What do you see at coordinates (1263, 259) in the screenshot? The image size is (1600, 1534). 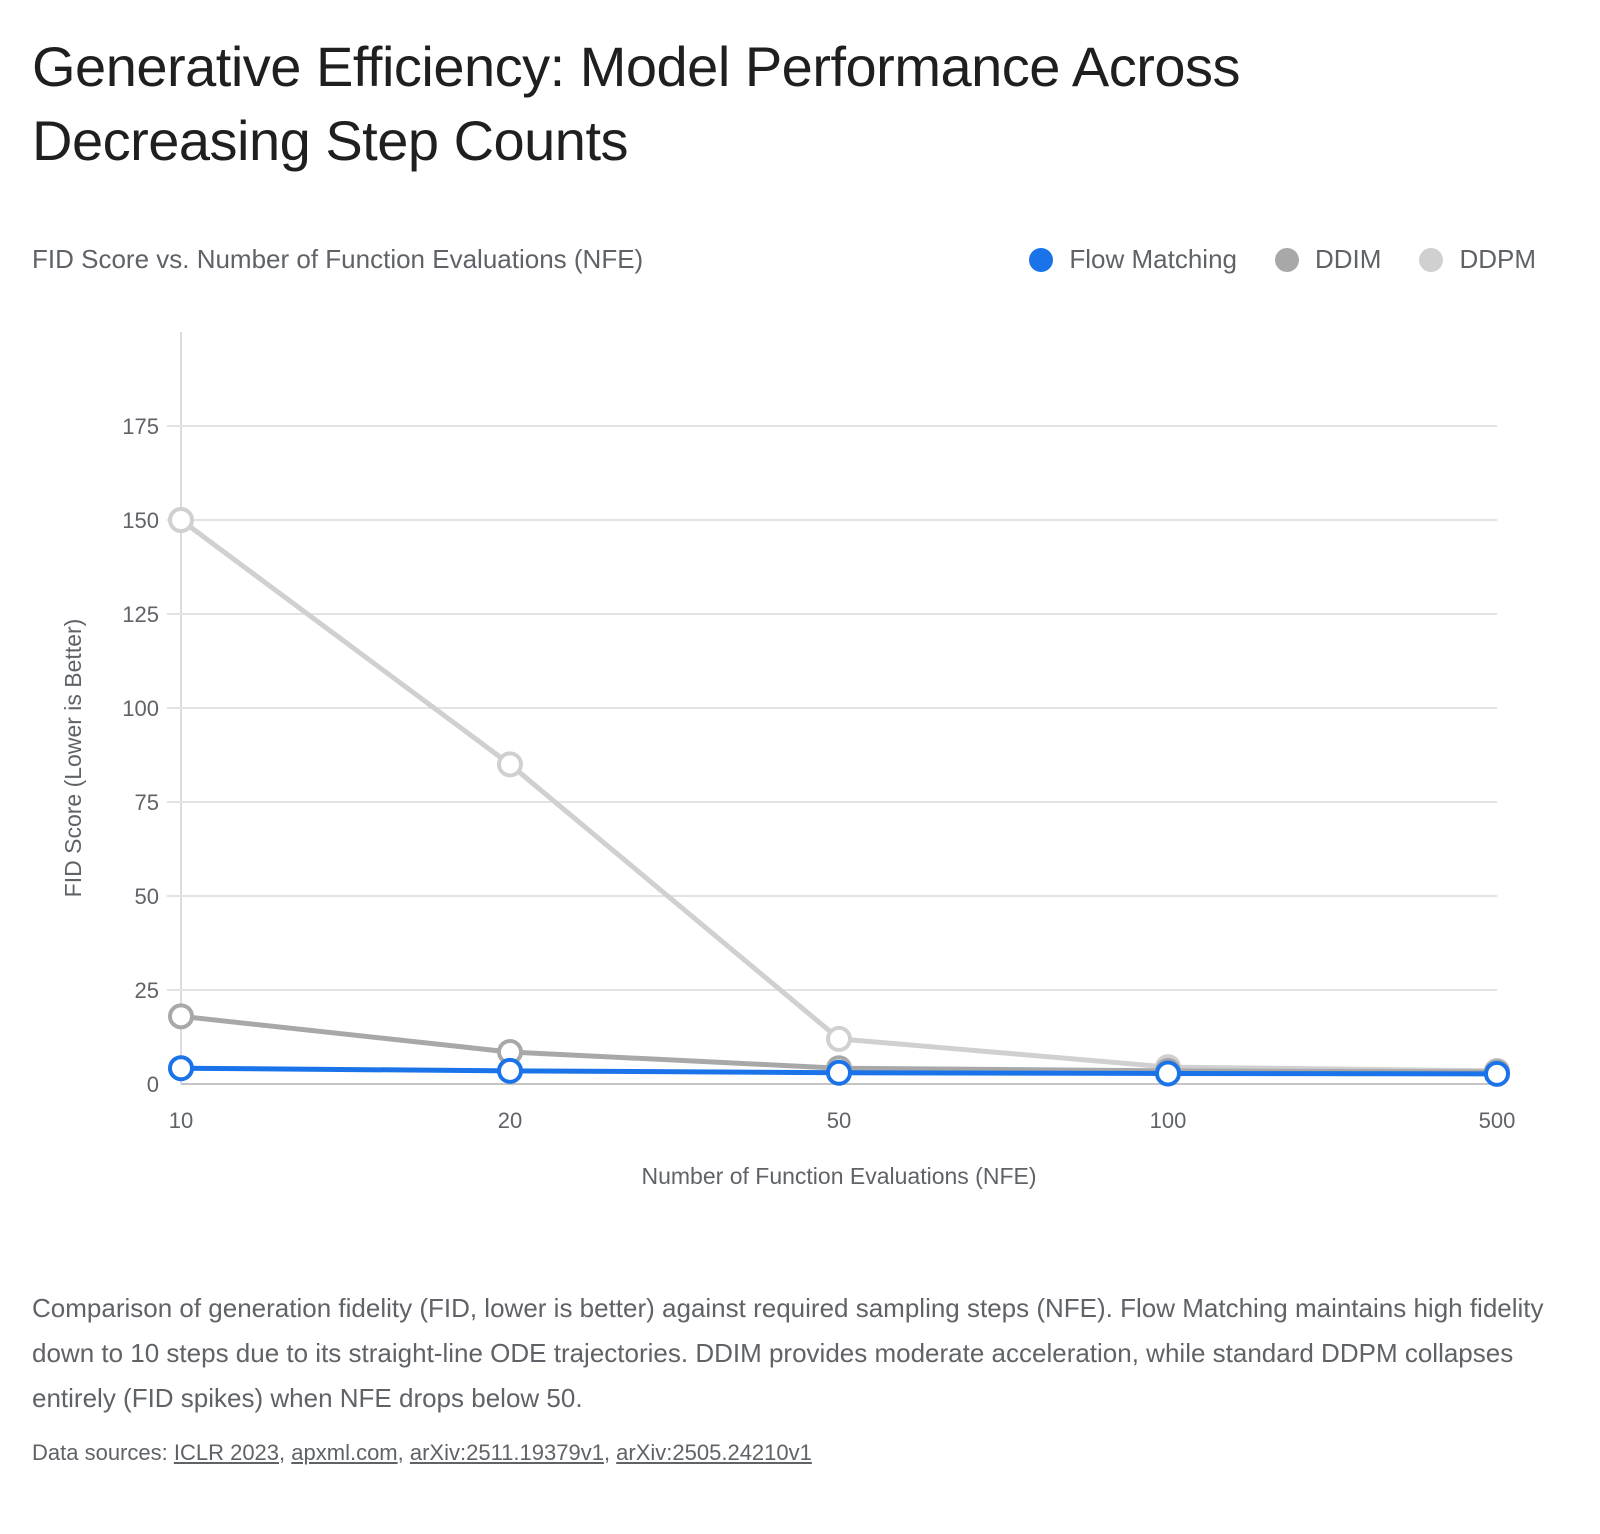 I see `legend: Flow Matching DDIM DDPM` at bounding box center [1263, 259].